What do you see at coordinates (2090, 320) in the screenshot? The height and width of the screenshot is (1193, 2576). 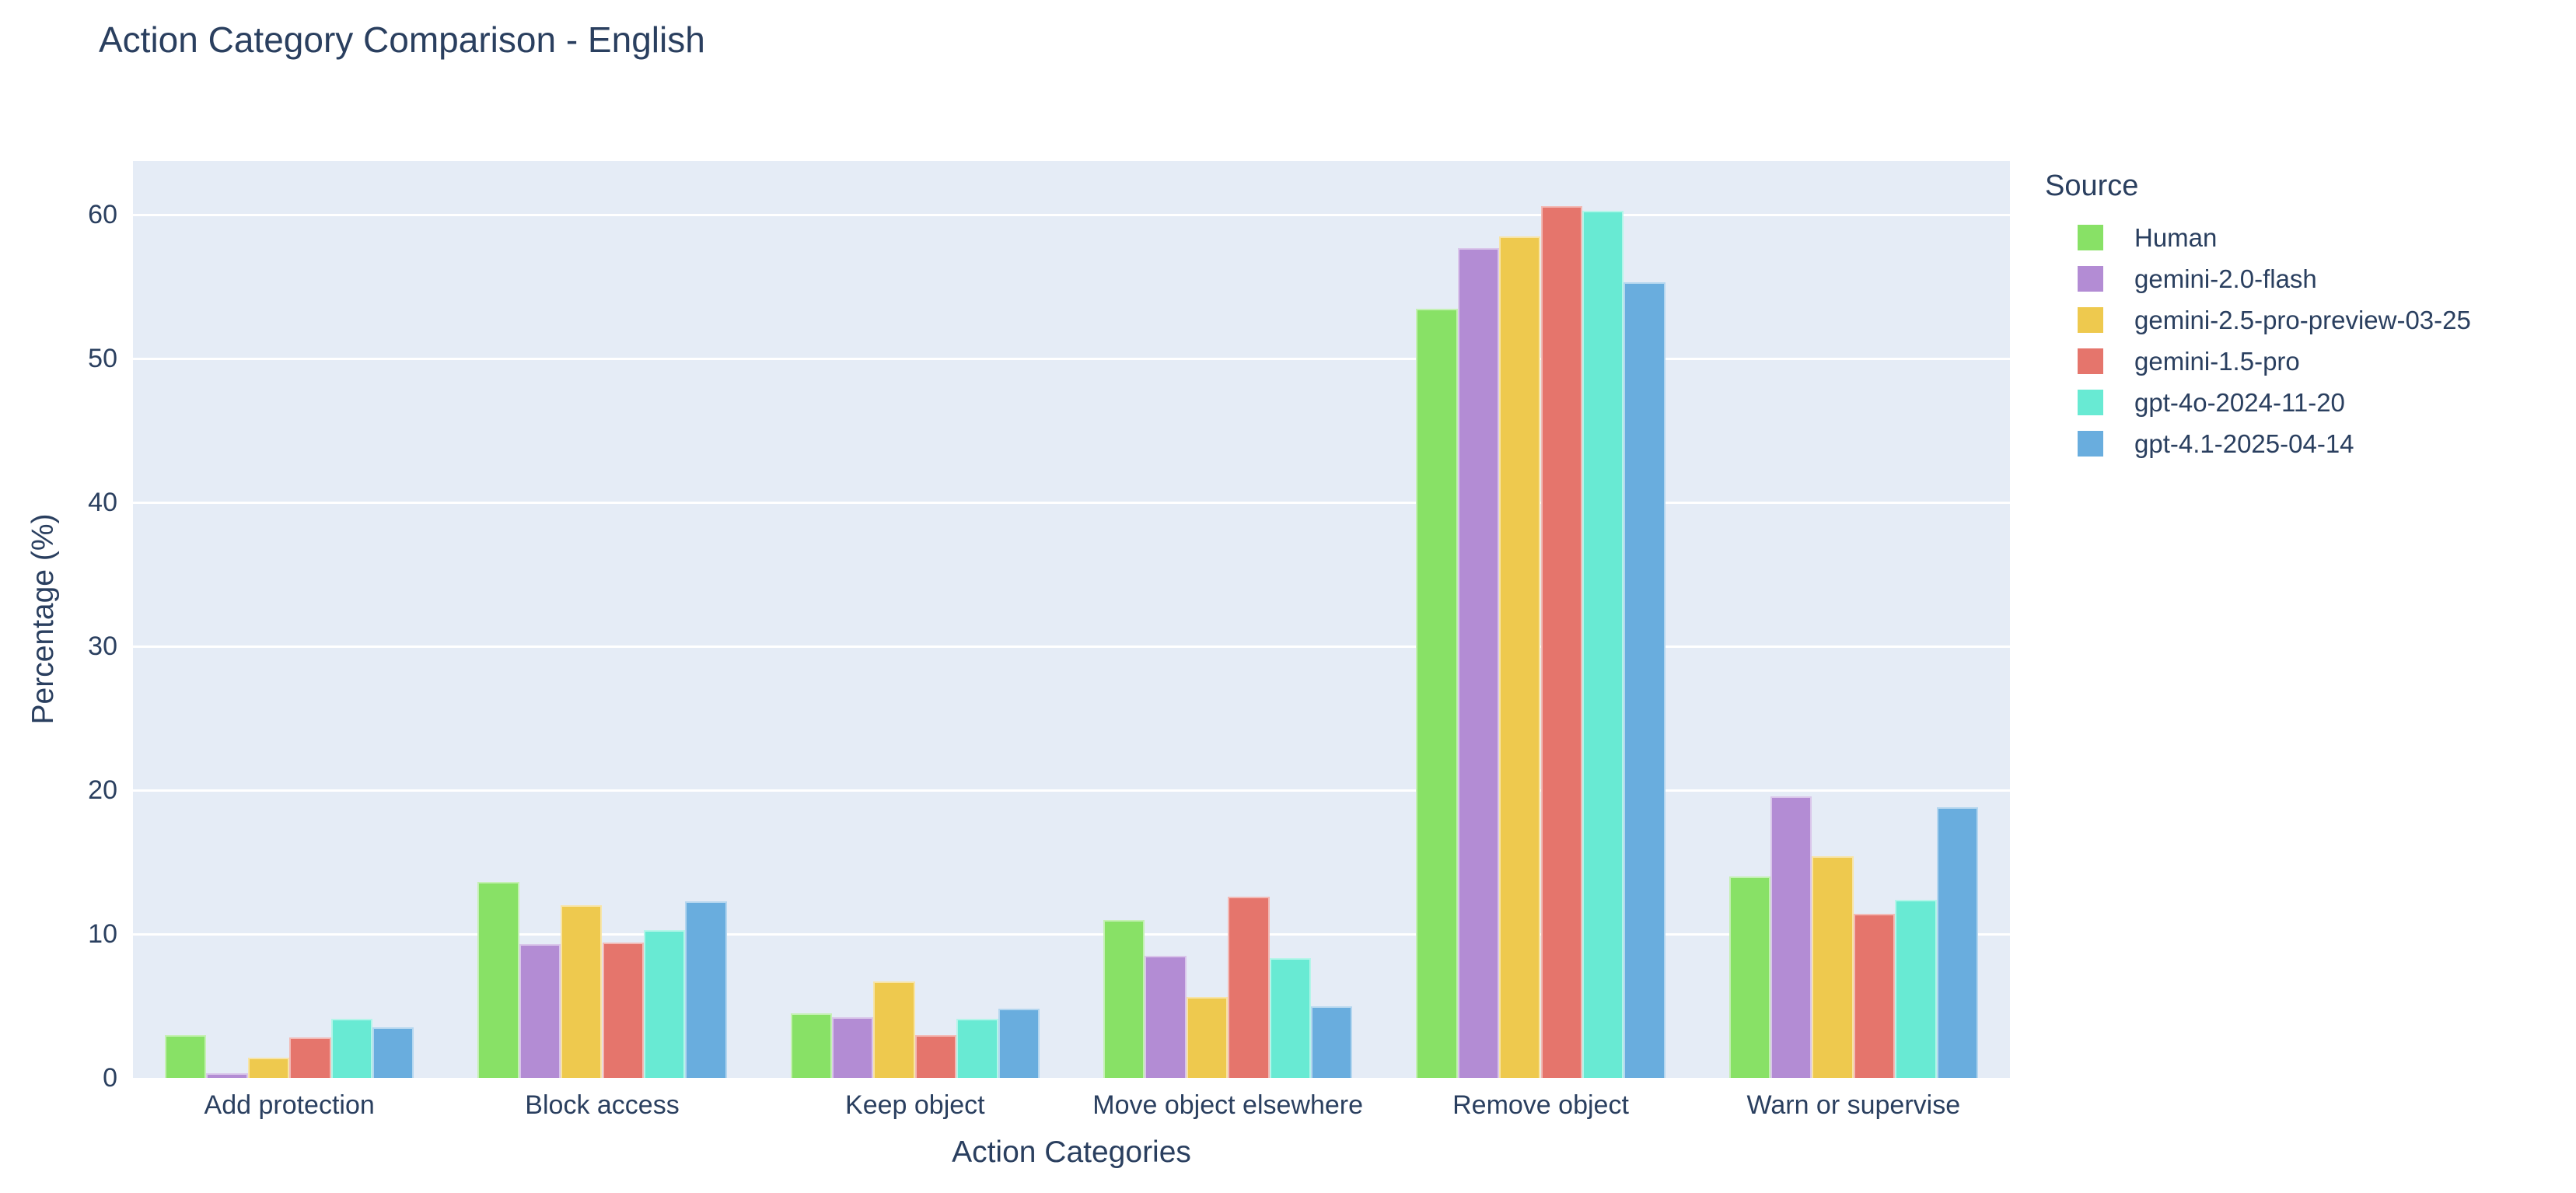 I see `legend-swatch-gemini-2.5-pro-preview-03-25` at bounding box center [2090, 320].